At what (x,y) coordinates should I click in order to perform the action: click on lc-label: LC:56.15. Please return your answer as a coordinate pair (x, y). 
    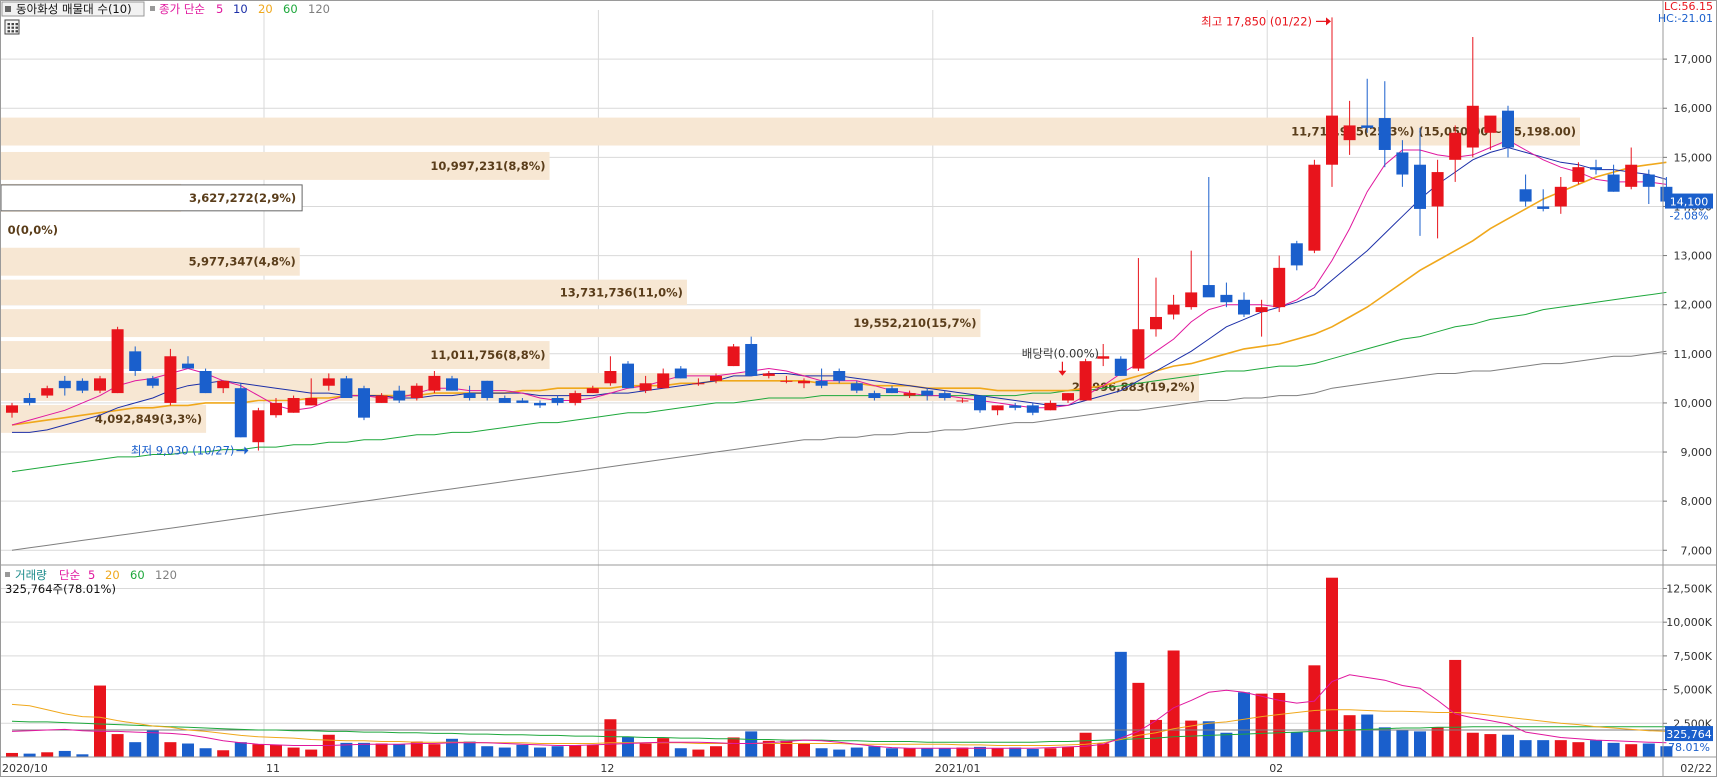
    Looking at the image, I should click on (1688, 6).